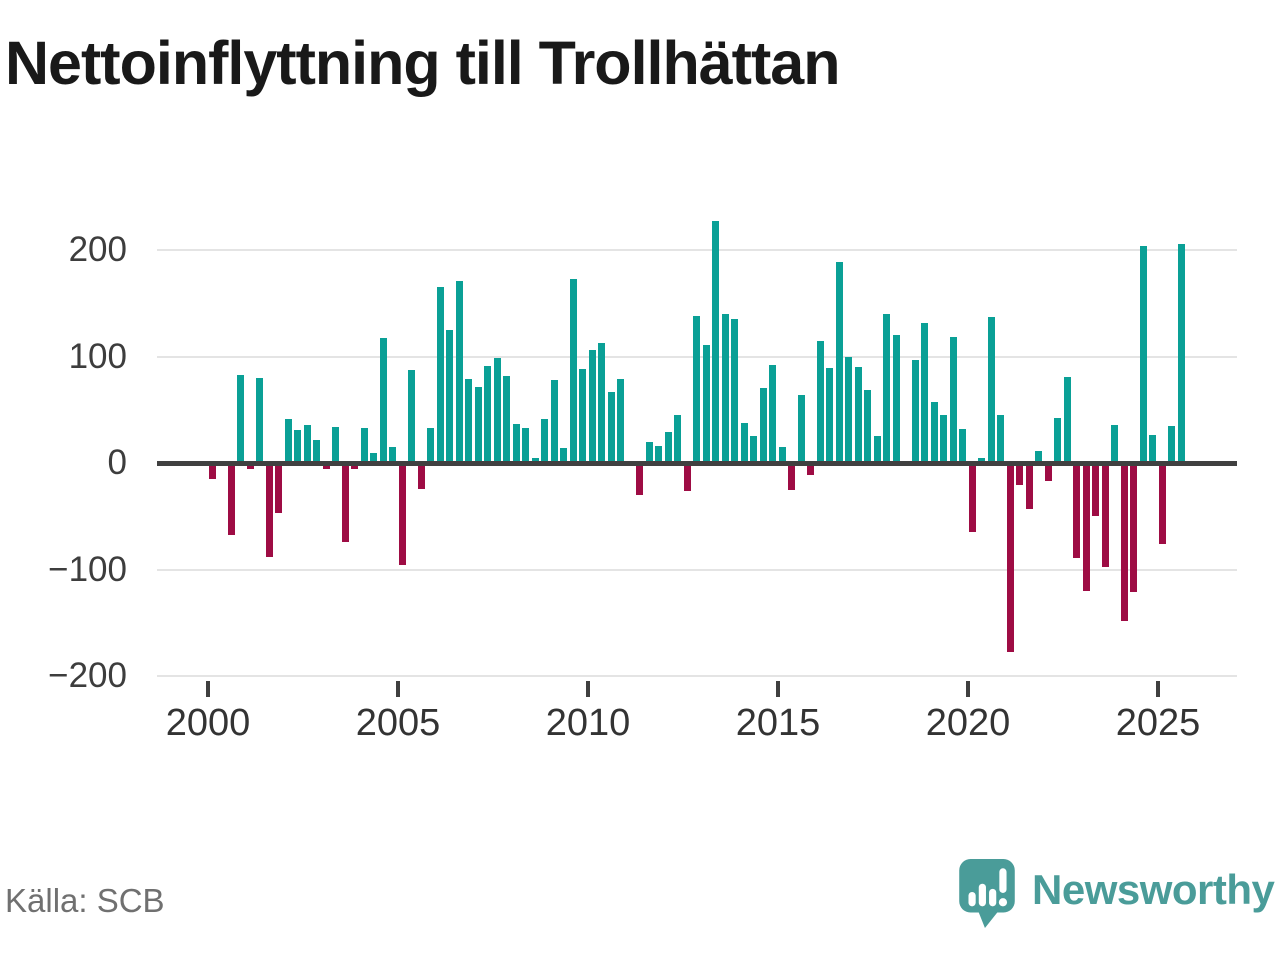 Image resolution: width=1280 pixels, height=960 pixels. I want to click on bar-2017-Q1, so click(858, 415).